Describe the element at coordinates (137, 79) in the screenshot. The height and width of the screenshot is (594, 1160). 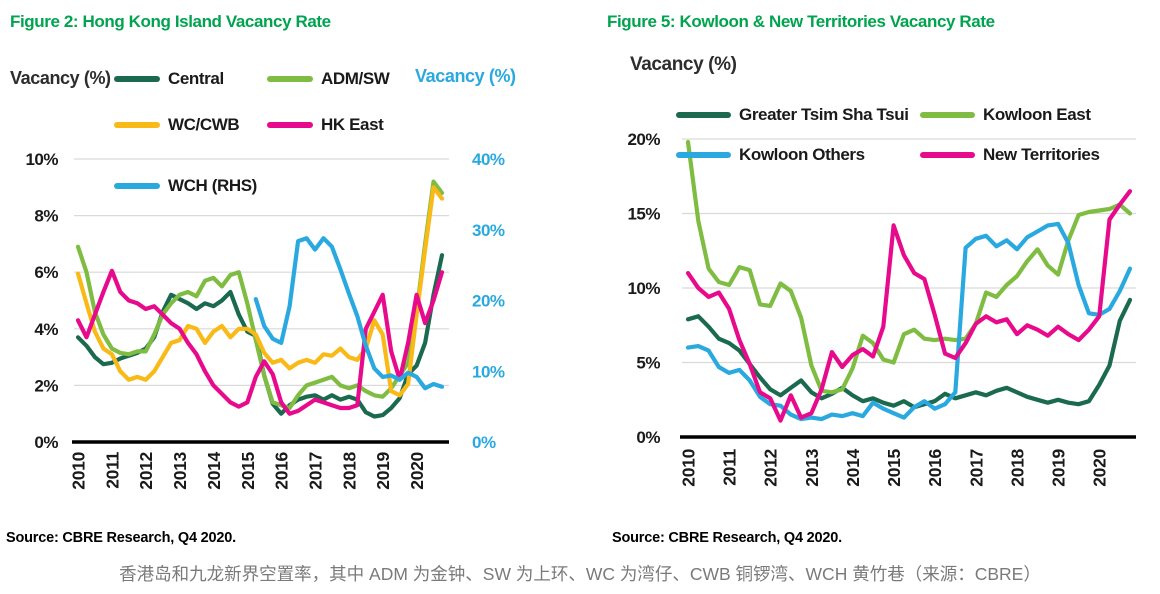
I see `central-line-swatch` at that location.